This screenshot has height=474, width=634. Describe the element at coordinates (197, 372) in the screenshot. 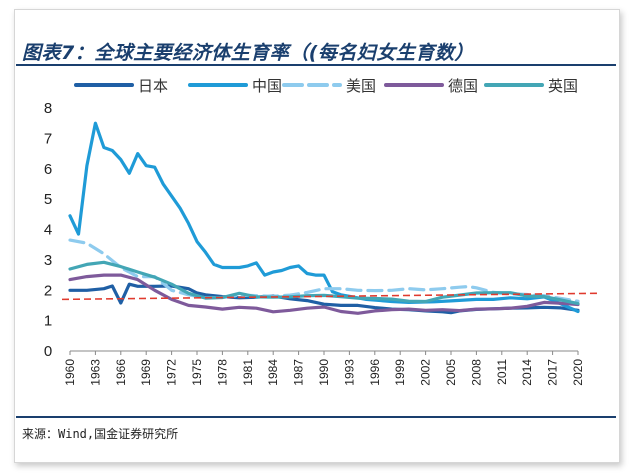

I see `x-tick-label: 1975` at that location.